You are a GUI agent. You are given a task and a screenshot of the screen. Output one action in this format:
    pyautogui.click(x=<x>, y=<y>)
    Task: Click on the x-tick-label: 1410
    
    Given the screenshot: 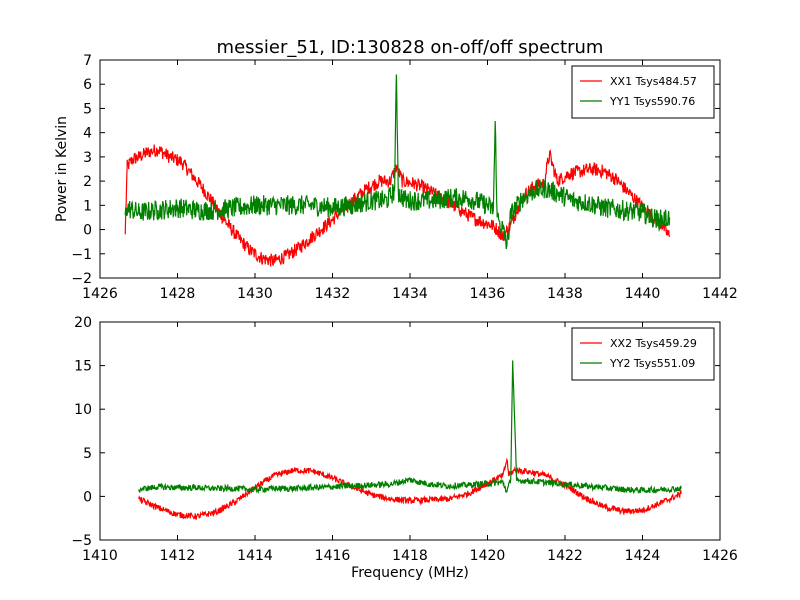 What is the action you would take?
    pyautogui.click(x=100, y=556)
    